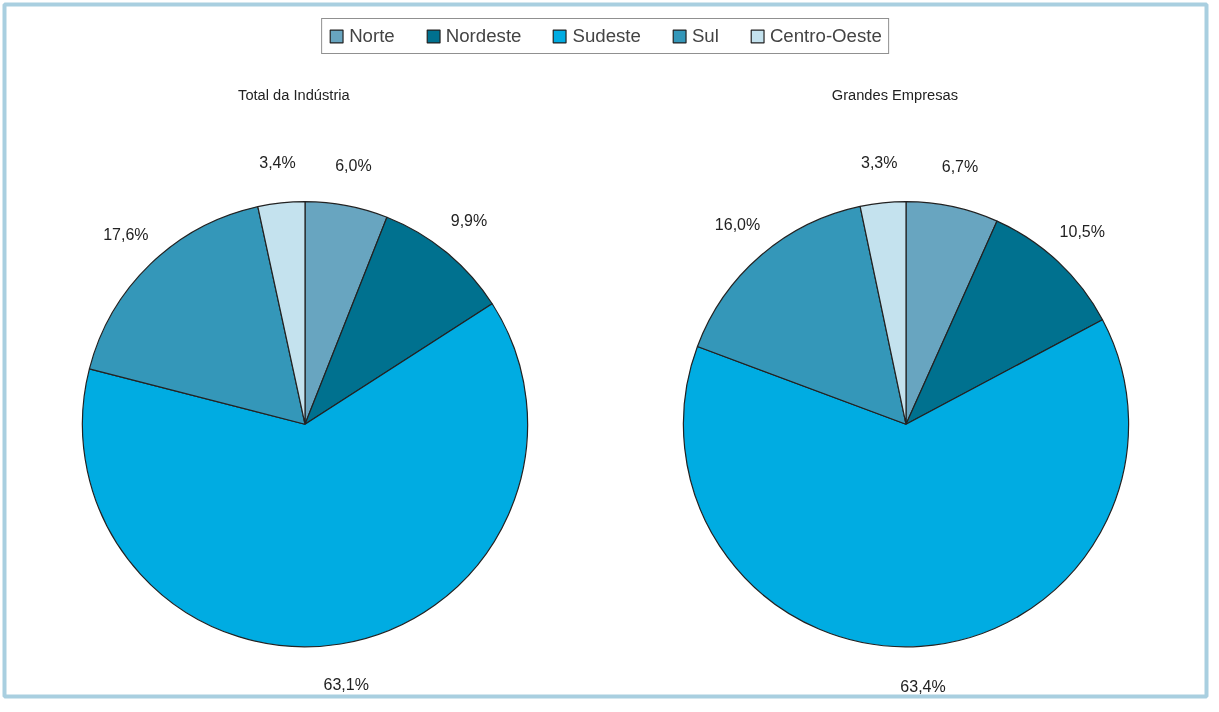 The width and height of the screenshot is (1219, 712). I want to click on data-label: 3,4%, so click(277, 163).